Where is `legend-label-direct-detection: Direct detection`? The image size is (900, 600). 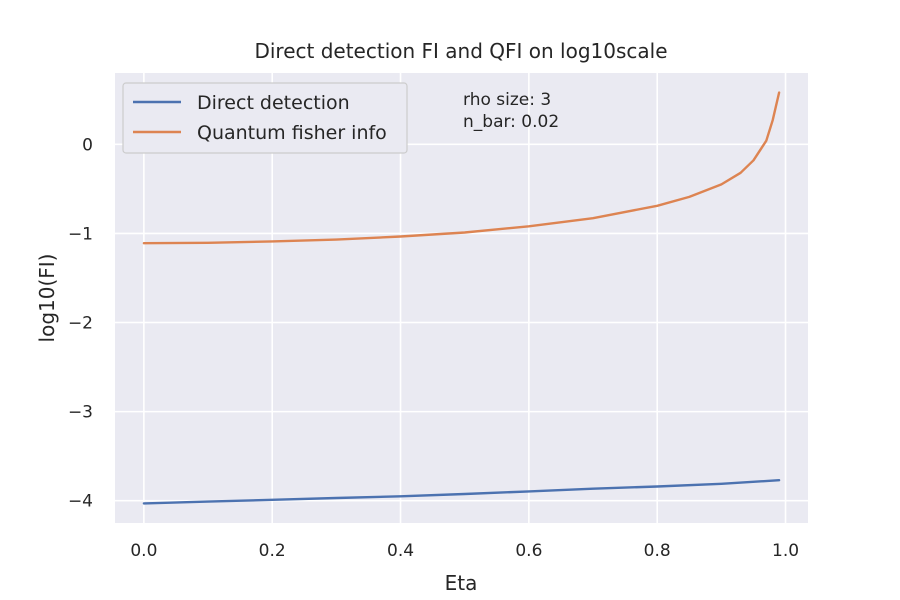
legend-label-direct-detection: Direct detection is located at coordinates (273, 103).